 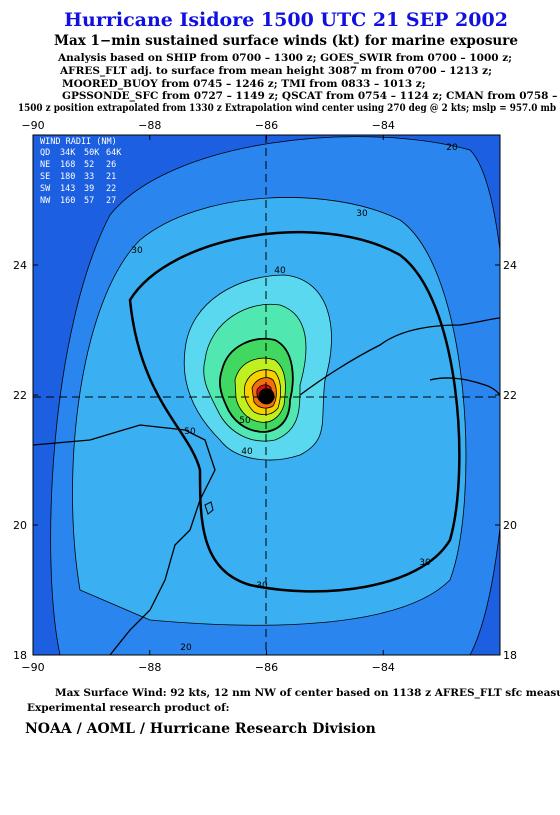 I want to click on radii-cell: 39, so click(x=89, y=189).